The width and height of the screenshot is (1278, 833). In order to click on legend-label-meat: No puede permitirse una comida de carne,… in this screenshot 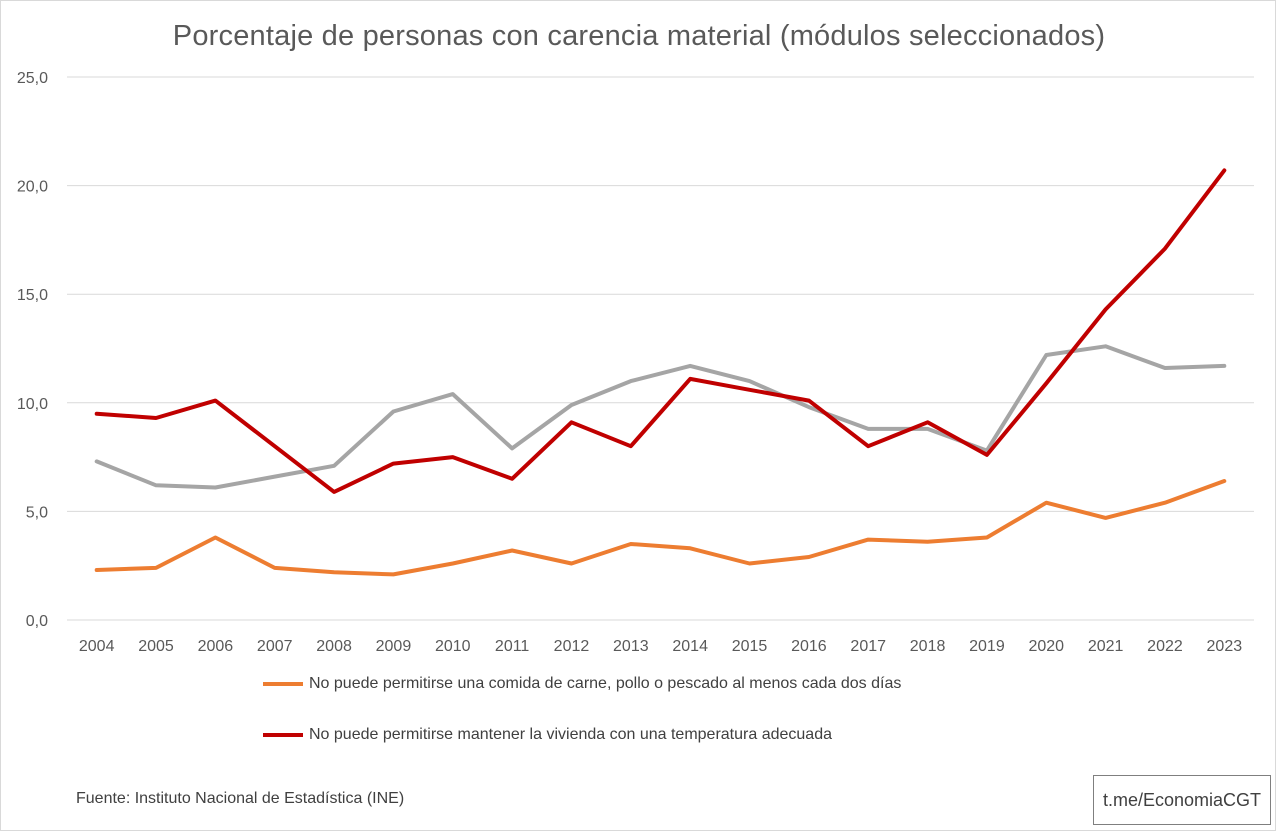, I will do `click(605, 683)`.